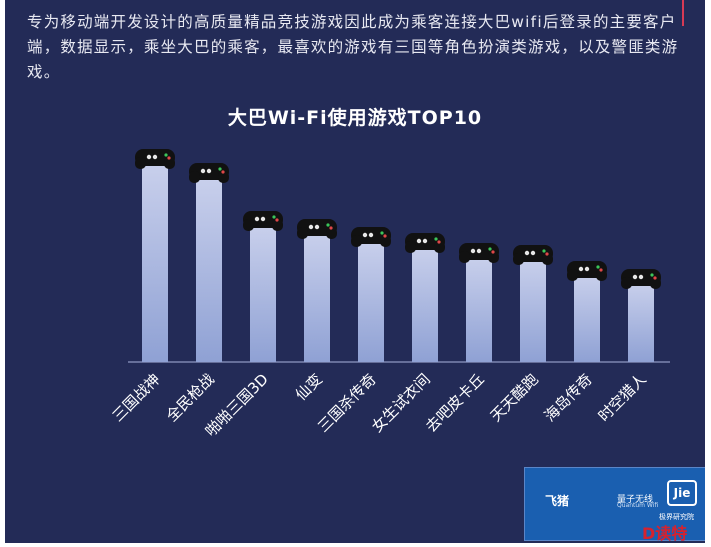  Describe the element at coordinates (355, 118) in the screenshot. I see `chart-title: 大巴Wi-Fi使用游戏TOP10` at that location.